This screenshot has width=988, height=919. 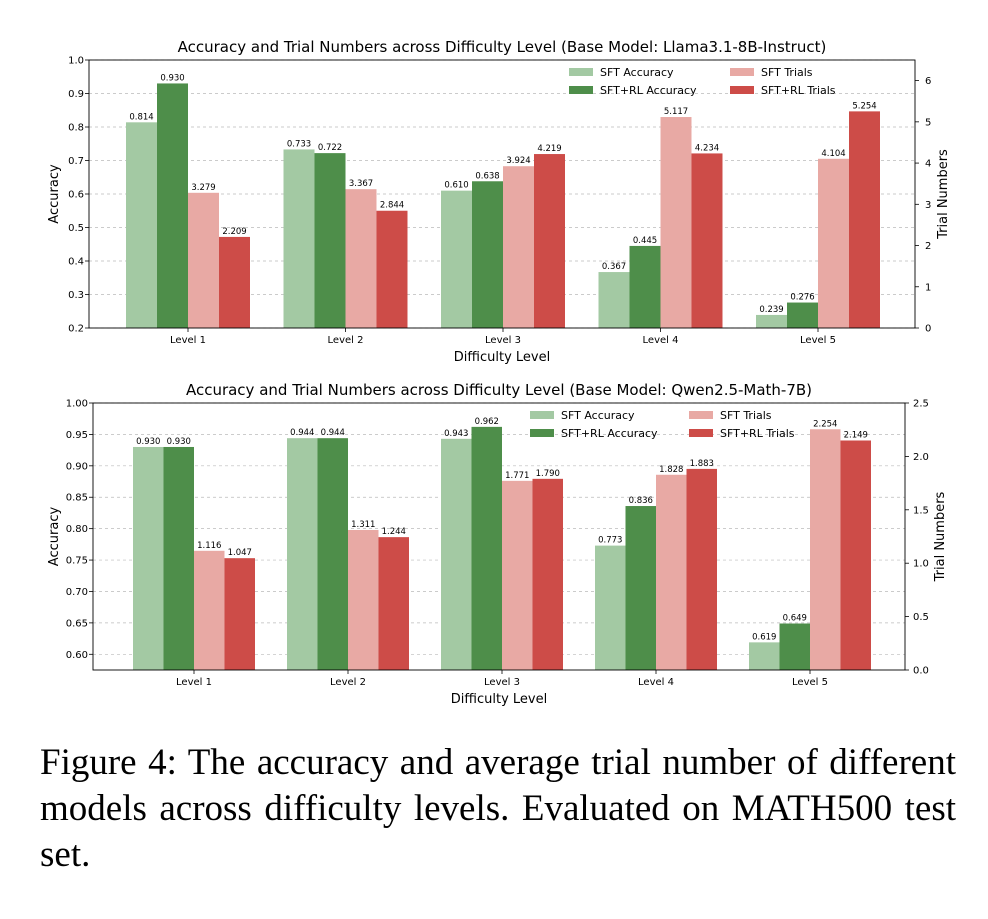 I want to click on data-label: 0.944, so click(x=302, y=433).